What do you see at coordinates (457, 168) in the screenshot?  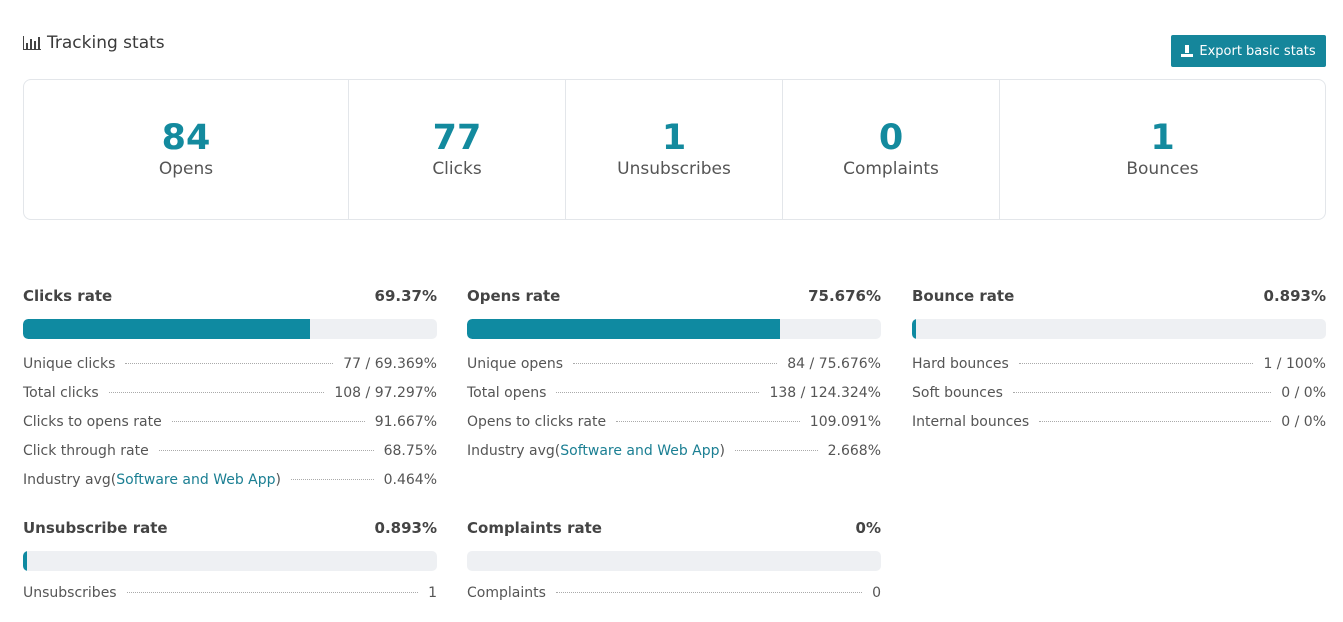 I see `summary-label: Clicks` at bounding box center [457, 168].